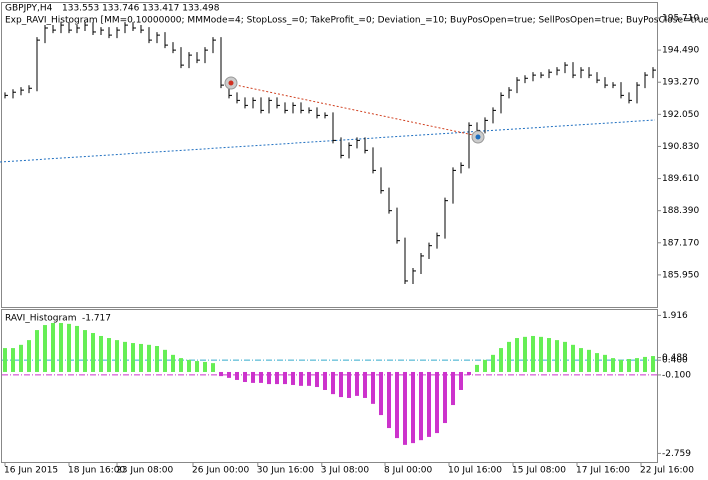 The width and height of the screenshot is (708, 480). Describe the element at coordinates (676, 454) in the screenshot. I see `y-tick-label: -2.759` at that location.